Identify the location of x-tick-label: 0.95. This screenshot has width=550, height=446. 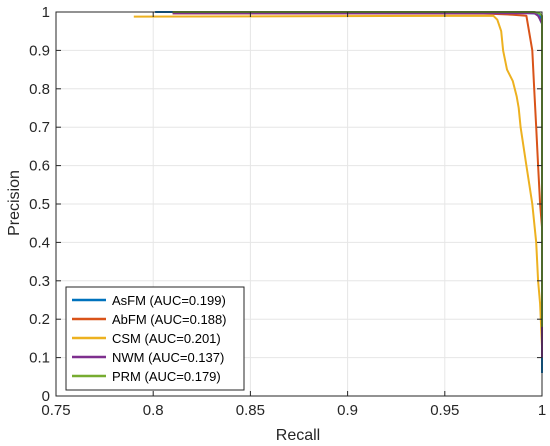
(444, 410).